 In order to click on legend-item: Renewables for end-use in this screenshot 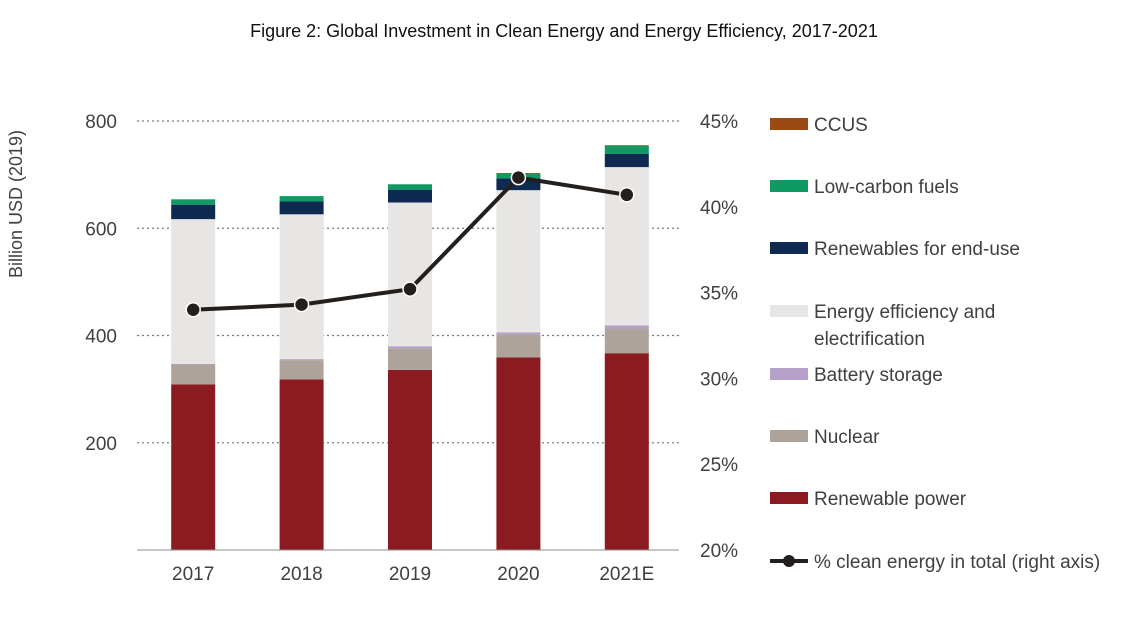, I will do `click(895, 249)`.